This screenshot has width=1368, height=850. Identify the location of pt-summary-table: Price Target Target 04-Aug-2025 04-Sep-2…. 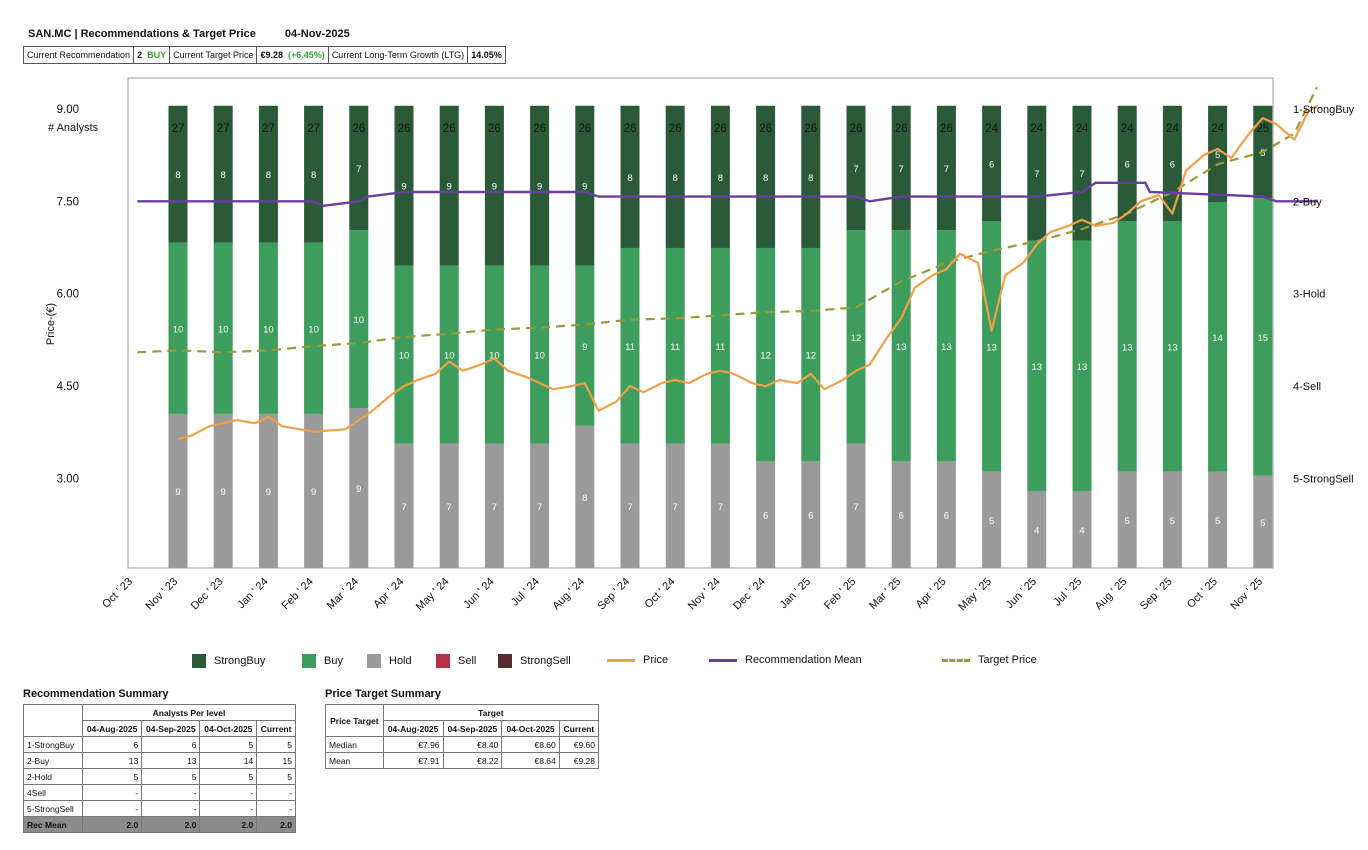
(462, 736).